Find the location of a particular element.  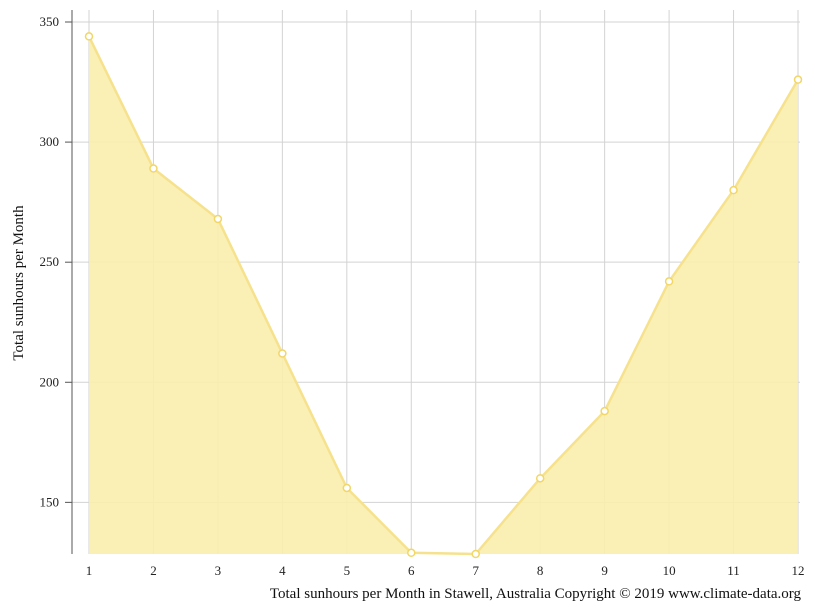

y-tick-label: 250 is located at coordinates (50, 261).